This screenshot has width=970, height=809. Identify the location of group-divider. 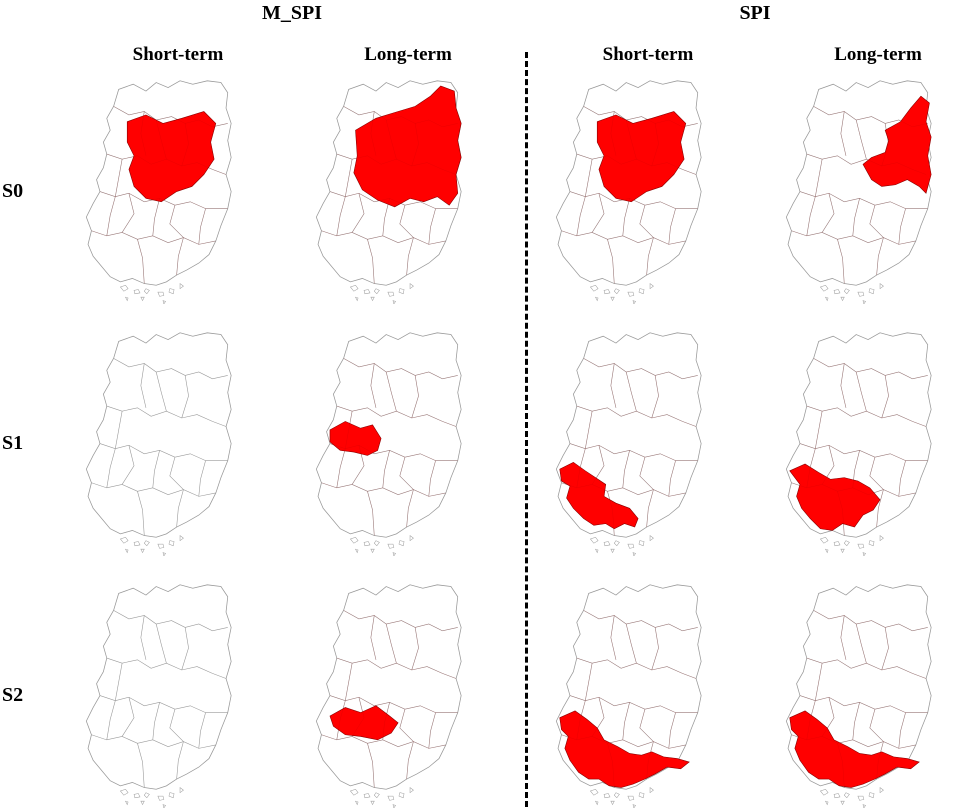
(526, 429).